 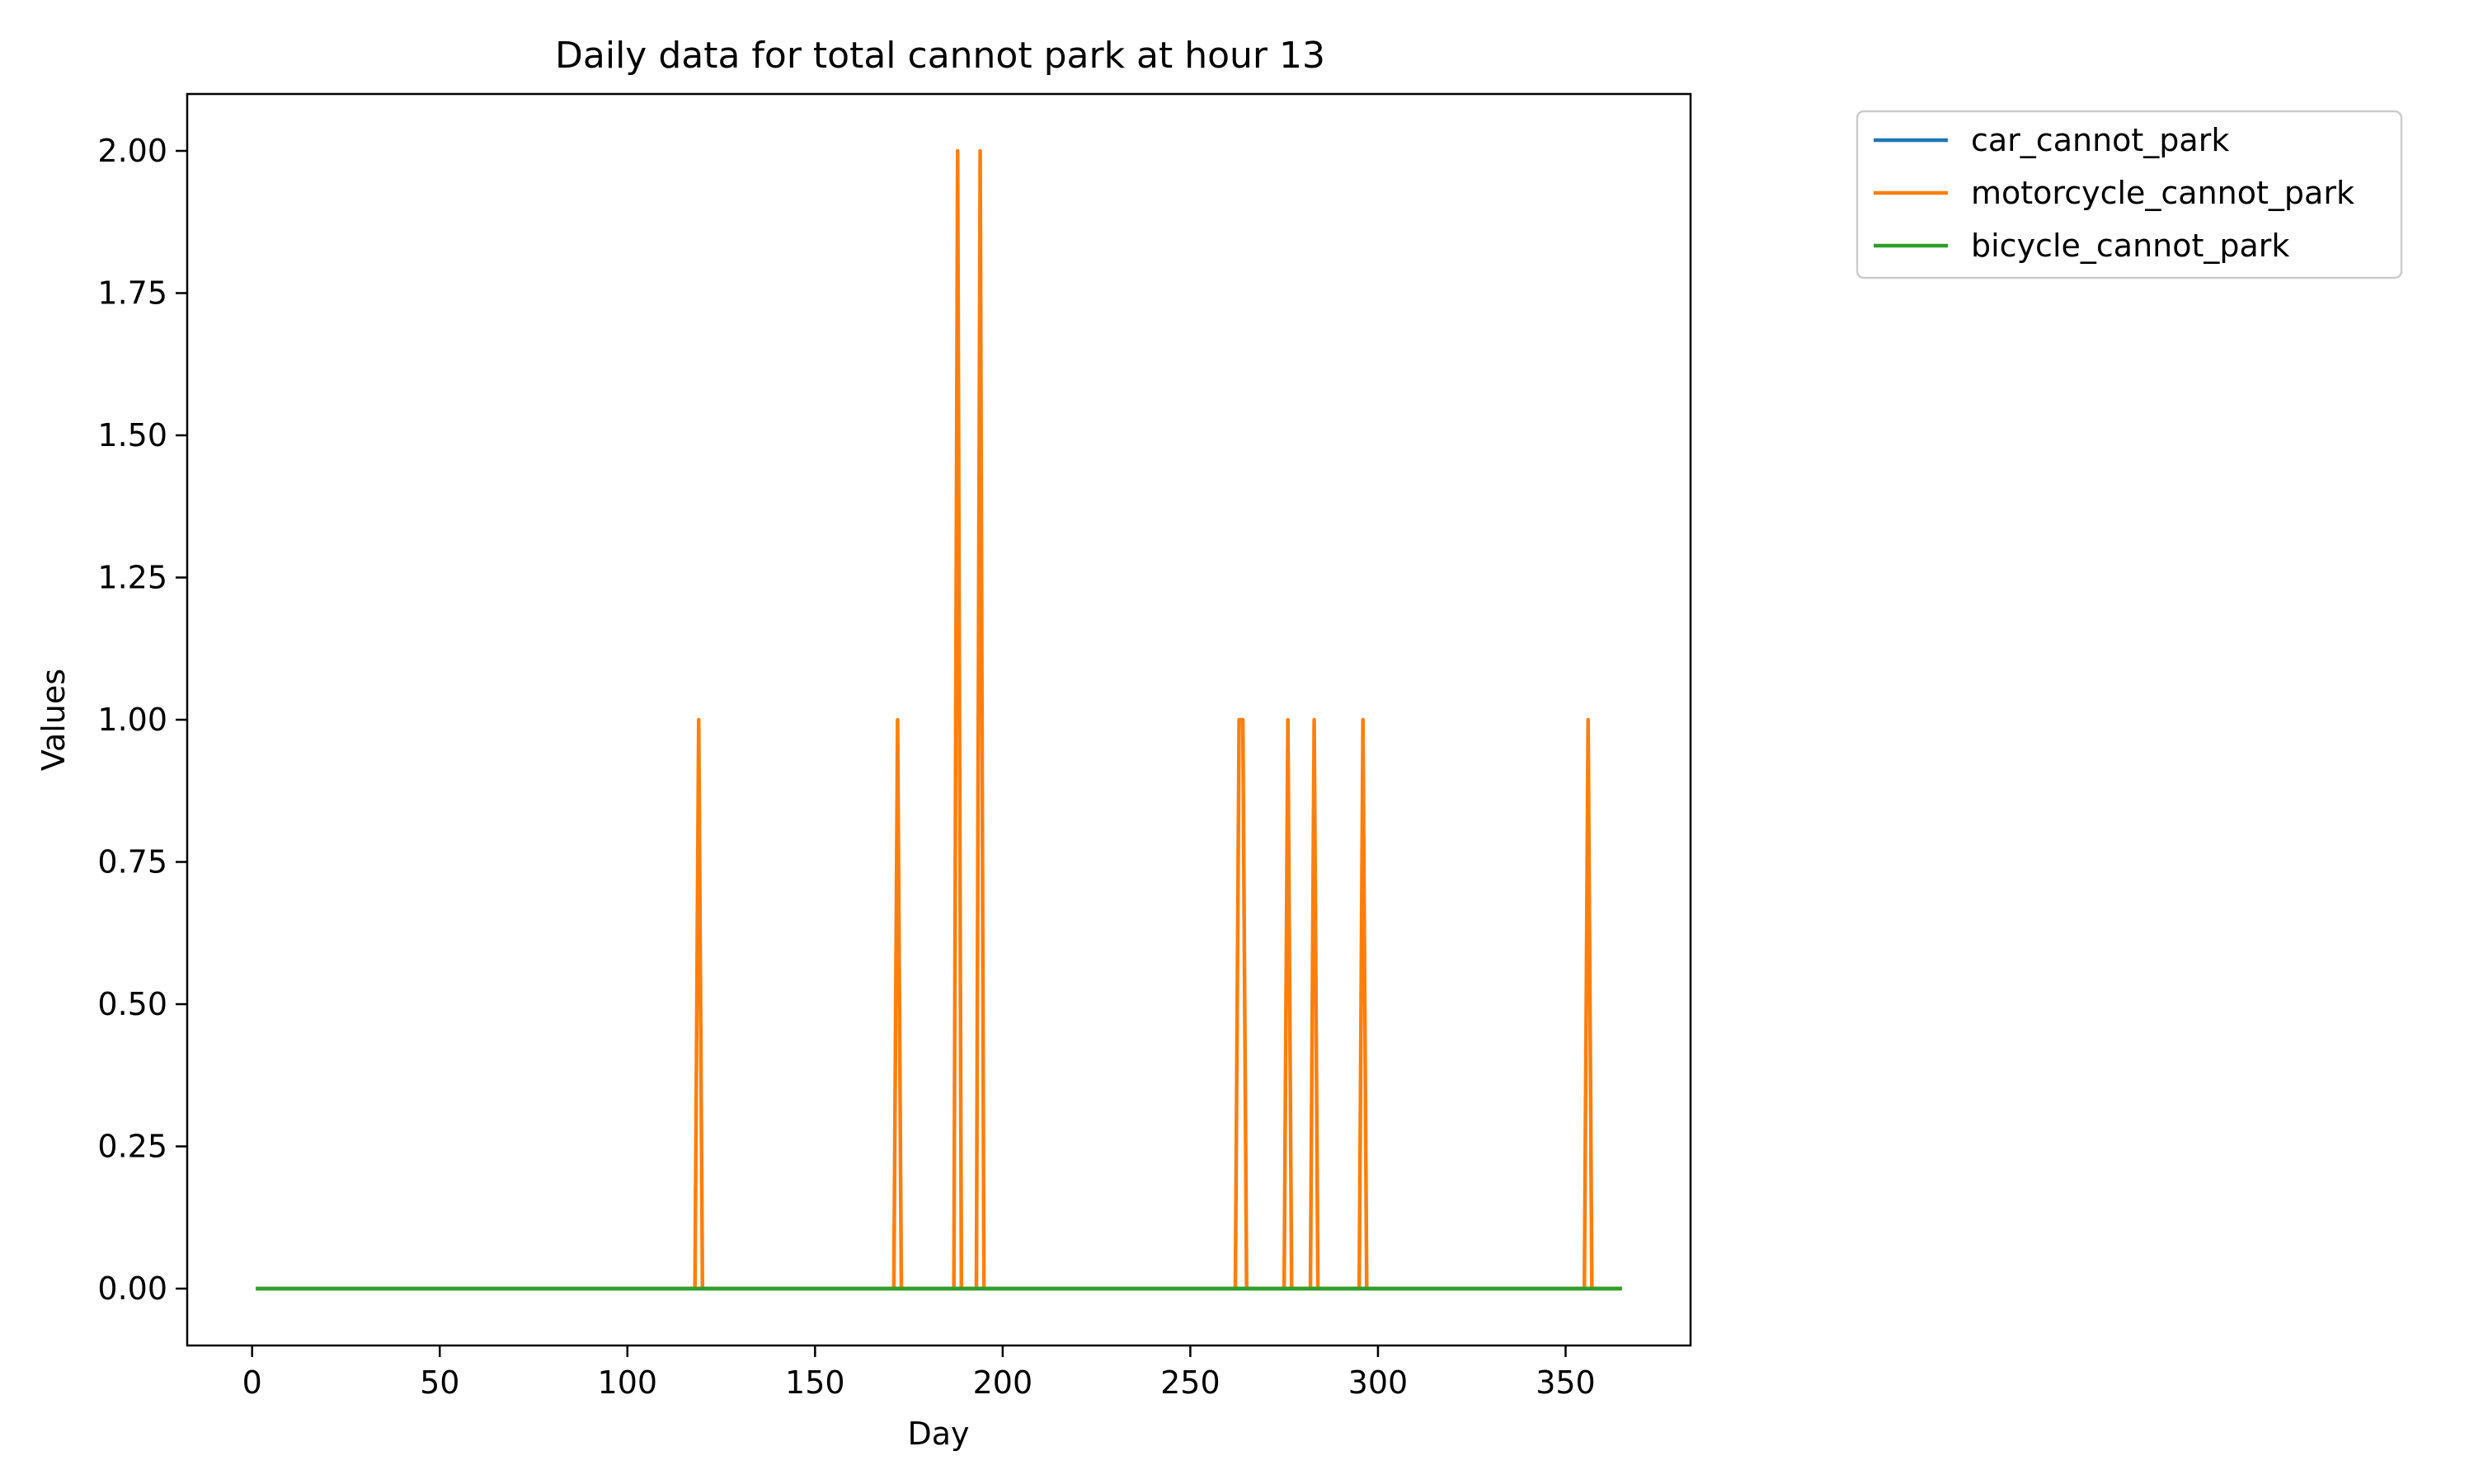 What do you see at coordinates (132, 435) in the screenshot?
I see `y-tick-label-6: 1.50` at bounding box center [132, 435].